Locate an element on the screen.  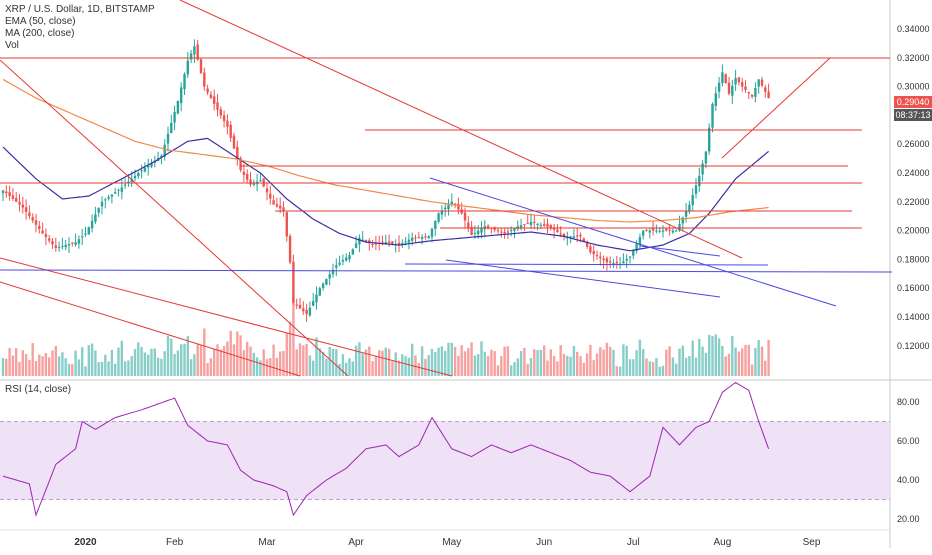
symbol-title: XRP / U.S. Dollar, 1D, BITSTAMP is located at coordinates (80, 9).